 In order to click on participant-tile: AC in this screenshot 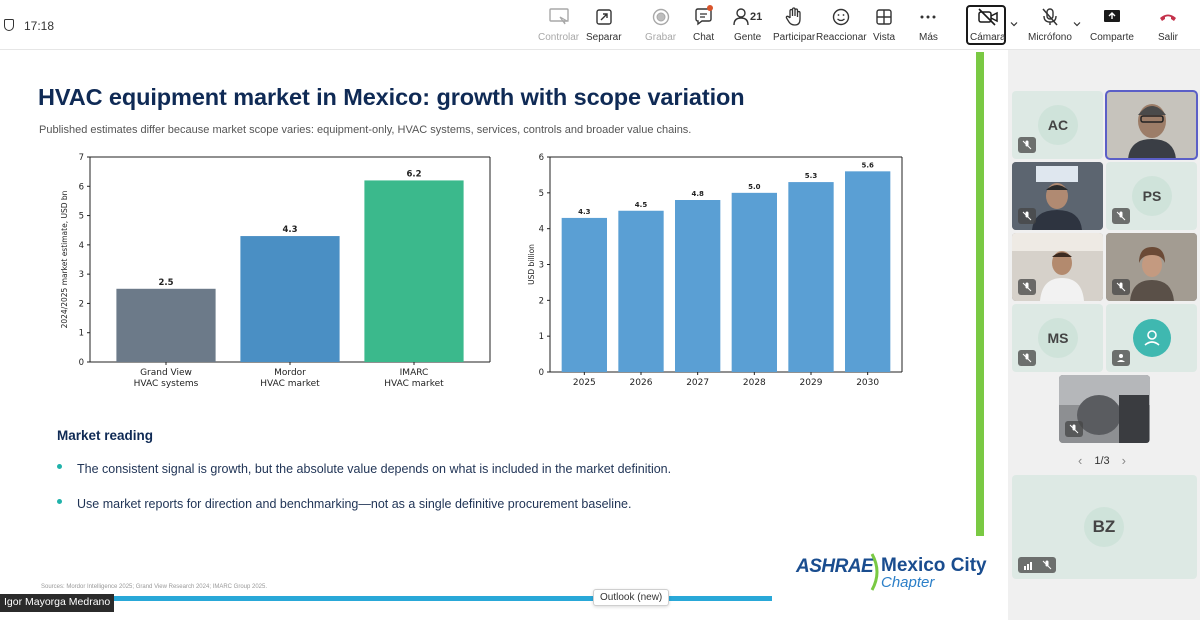, I will do `click(1057, 125)`.